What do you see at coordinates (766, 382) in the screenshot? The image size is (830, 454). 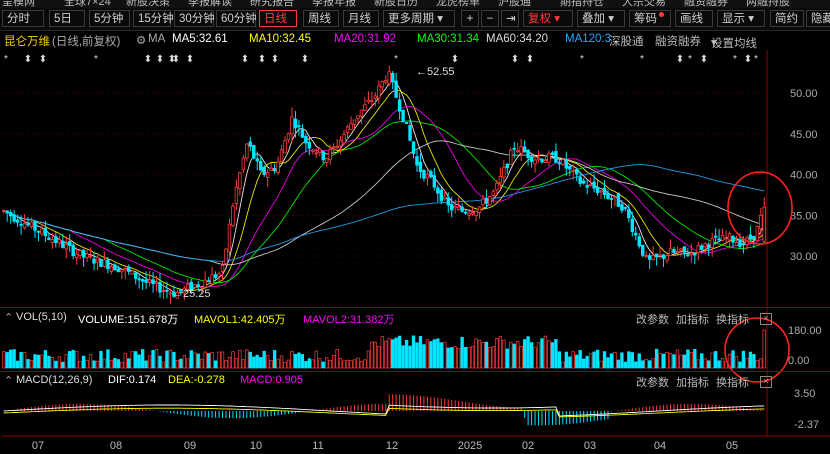 I see `close-macd-panel-icon: ×` at bounding box center [766, 382].